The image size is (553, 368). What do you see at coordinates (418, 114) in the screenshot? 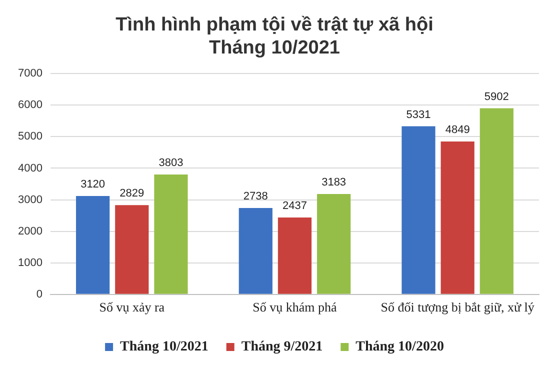
I see `data-label: 5331` at bounding box center [418, 114].